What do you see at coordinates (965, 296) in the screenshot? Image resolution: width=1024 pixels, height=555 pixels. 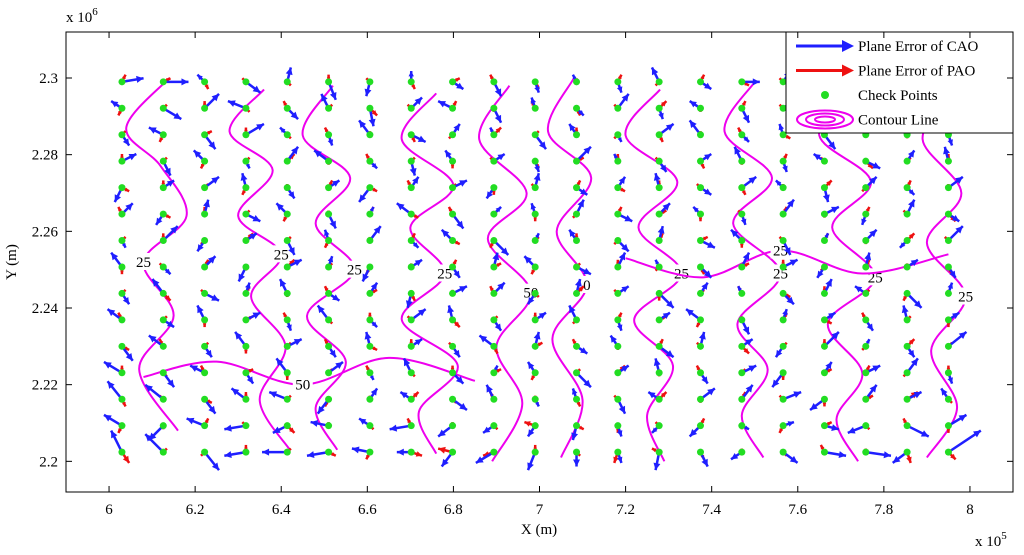 I see `contour-label-bg` at bounding box center [965, 296].